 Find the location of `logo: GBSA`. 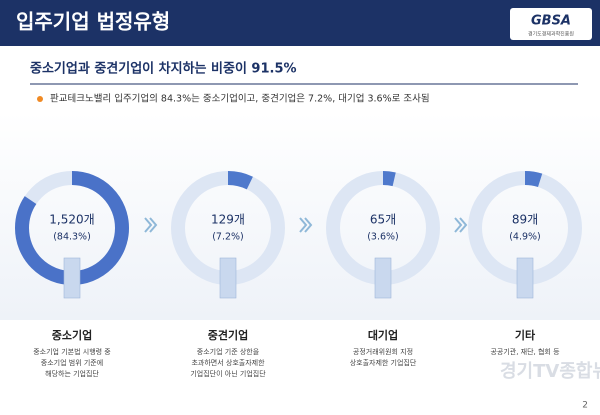

logo: GBSA is located at coordinates (551, 21).